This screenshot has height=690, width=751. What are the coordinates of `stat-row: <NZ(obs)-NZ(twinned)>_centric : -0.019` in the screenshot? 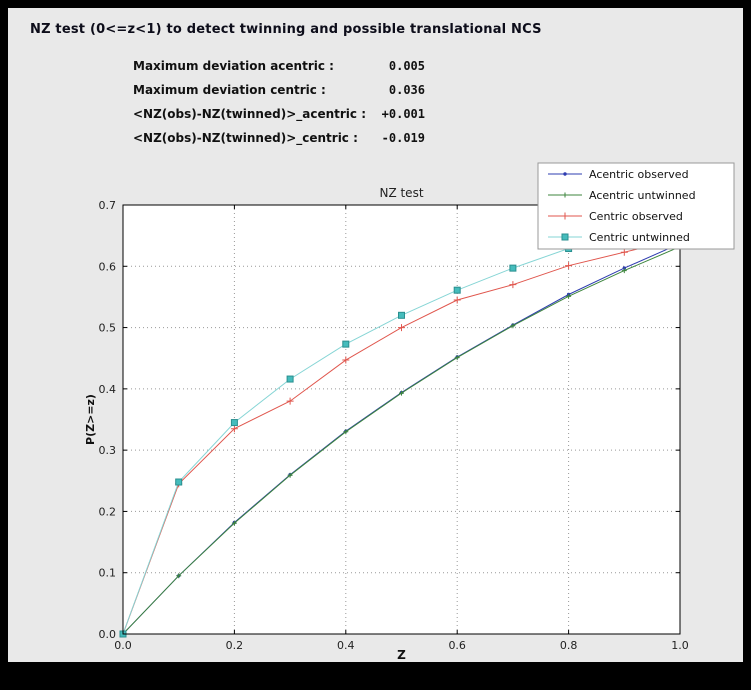 It's located at (279, 138).